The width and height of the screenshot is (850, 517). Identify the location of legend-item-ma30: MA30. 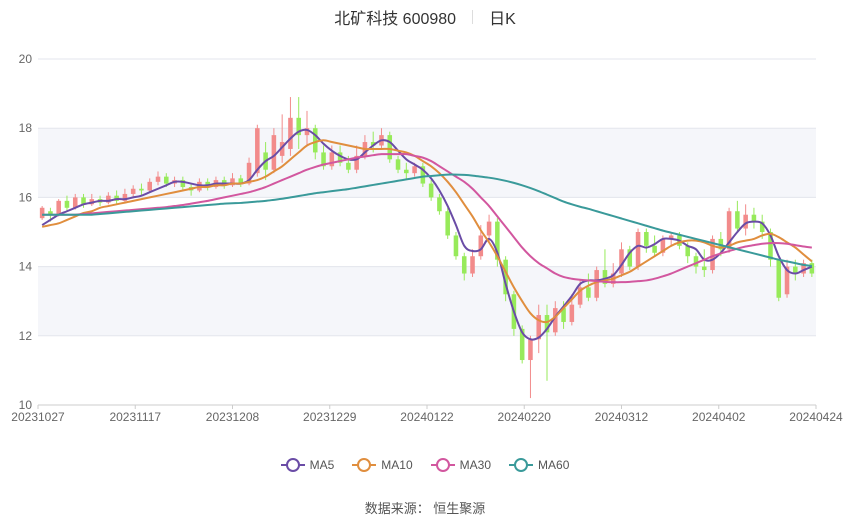
(461, 465).